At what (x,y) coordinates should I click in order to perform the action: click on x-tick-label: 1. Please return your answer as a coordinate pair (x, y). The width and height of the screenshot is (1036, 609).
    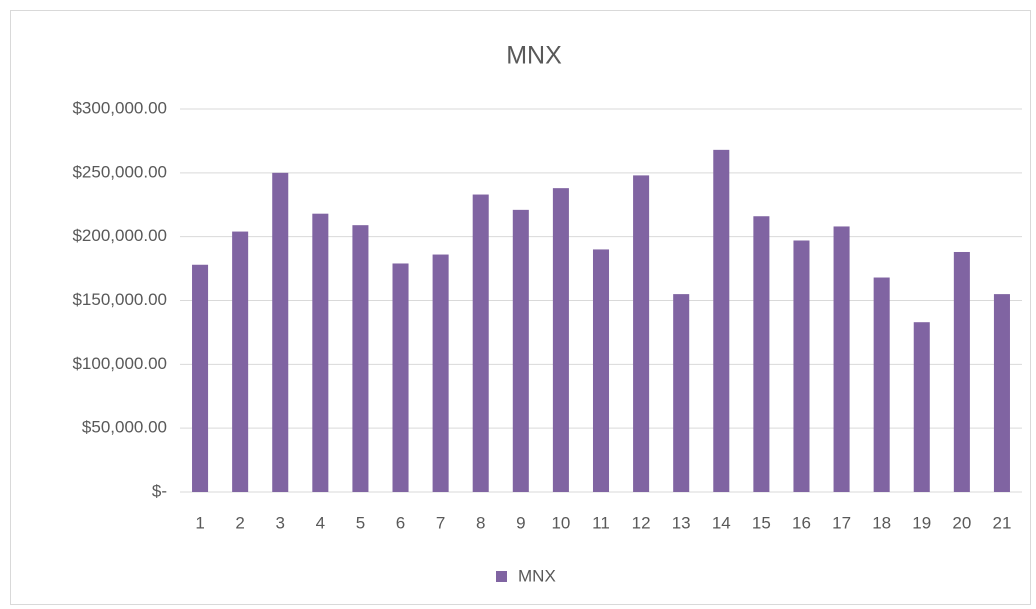
    Looking at the image, I should click on (199, 522).